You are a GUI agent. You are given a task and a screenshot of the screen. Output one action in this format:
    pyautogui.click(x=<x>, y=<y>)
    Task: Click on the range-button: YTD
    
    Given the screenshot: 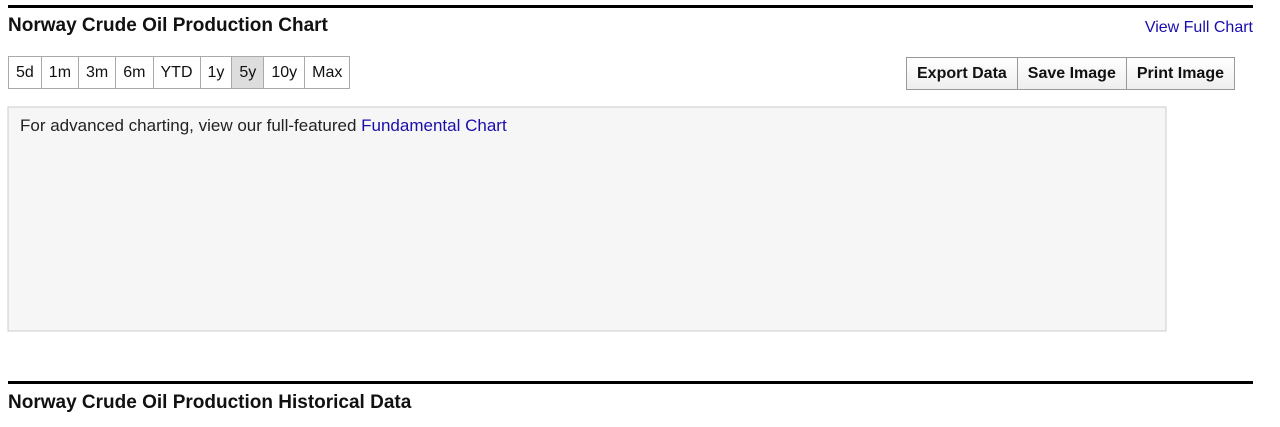 What is the action you would take?
    pyautogui.click(x=177, y=72)
    